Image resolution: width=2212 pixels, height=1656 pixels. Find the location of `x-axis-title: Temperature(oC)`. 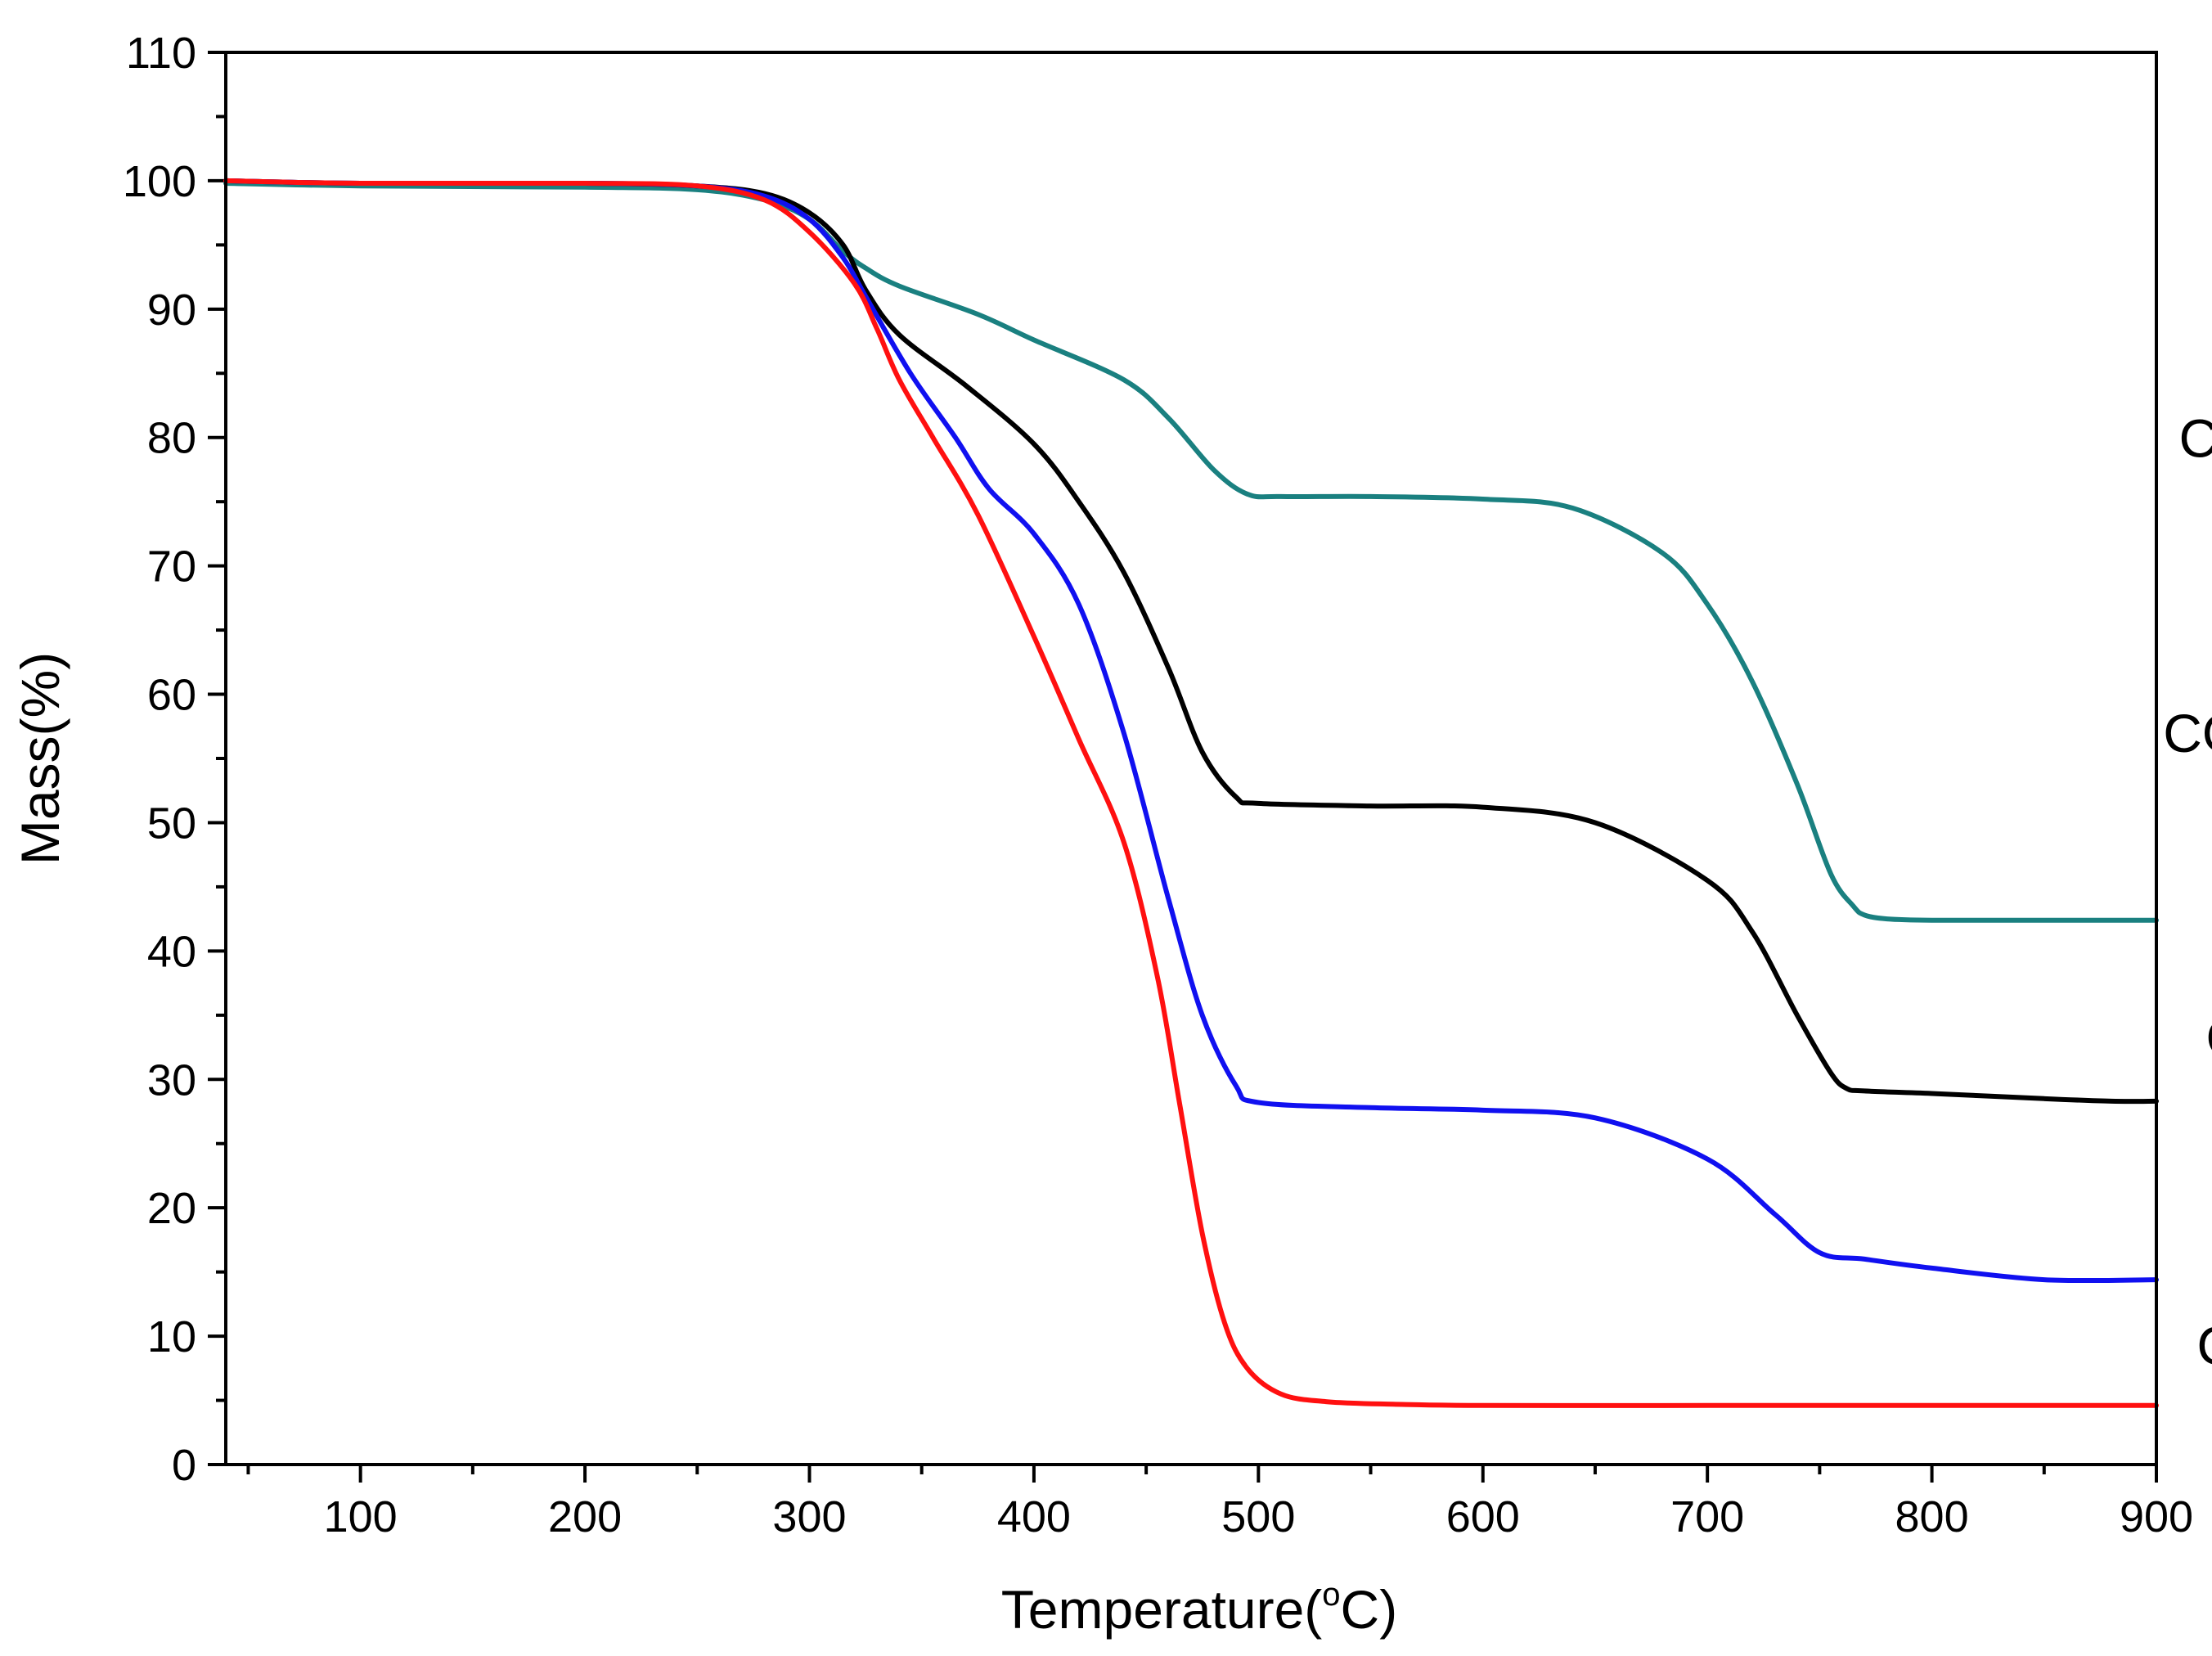

x-axis-title: Temperature(oC) is located at coordinates (1199, 1609).